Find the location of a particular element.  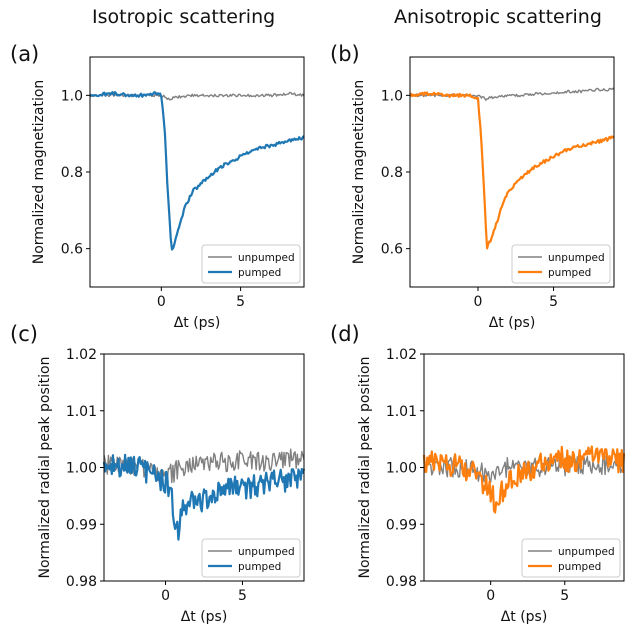

panel-a-series-pumped is located at coordinates (197, 170).